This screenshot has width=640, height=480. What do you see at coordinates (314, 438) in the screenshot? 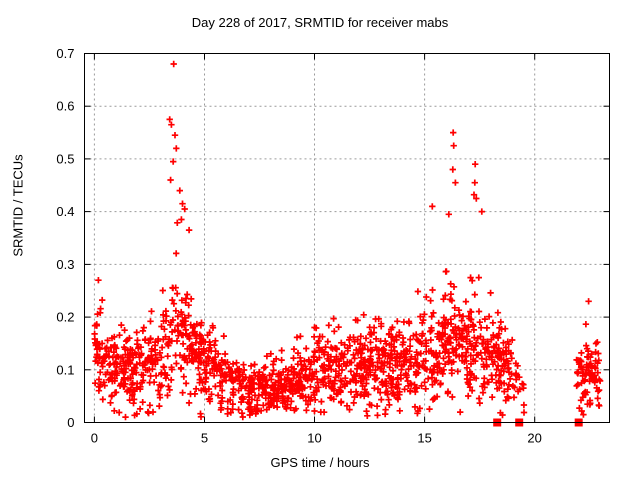
I see `svg-text: 10` at bounding box center [314, 438].